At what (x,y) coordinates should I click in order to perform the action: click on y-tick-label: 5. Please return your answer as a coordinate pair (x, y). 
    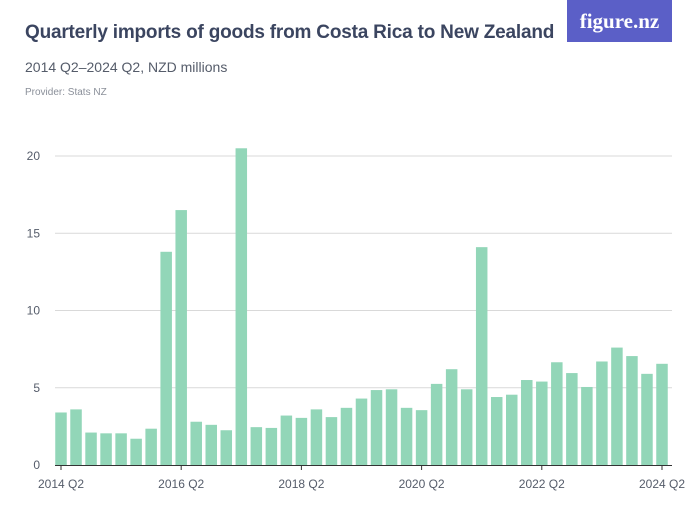
    Looking at the image, I should click on (36, 388).